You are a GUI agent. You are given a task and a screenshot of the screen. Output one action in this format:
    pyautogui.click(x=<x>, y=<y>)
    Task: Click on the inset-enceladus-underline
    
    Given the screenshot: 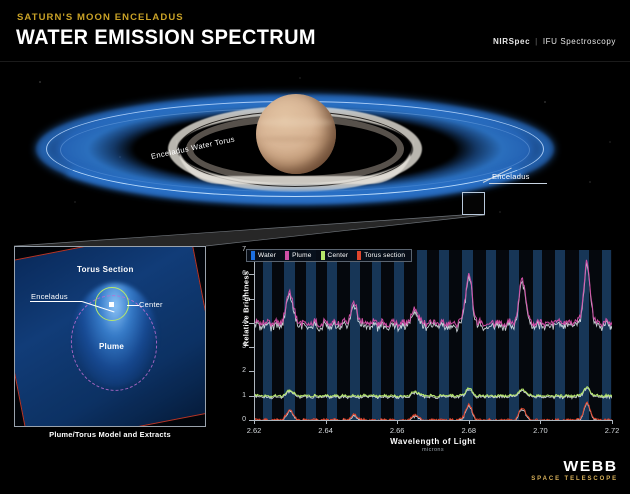 What is the action you would take?
    pyautogui.click(x=56, y=301)
    